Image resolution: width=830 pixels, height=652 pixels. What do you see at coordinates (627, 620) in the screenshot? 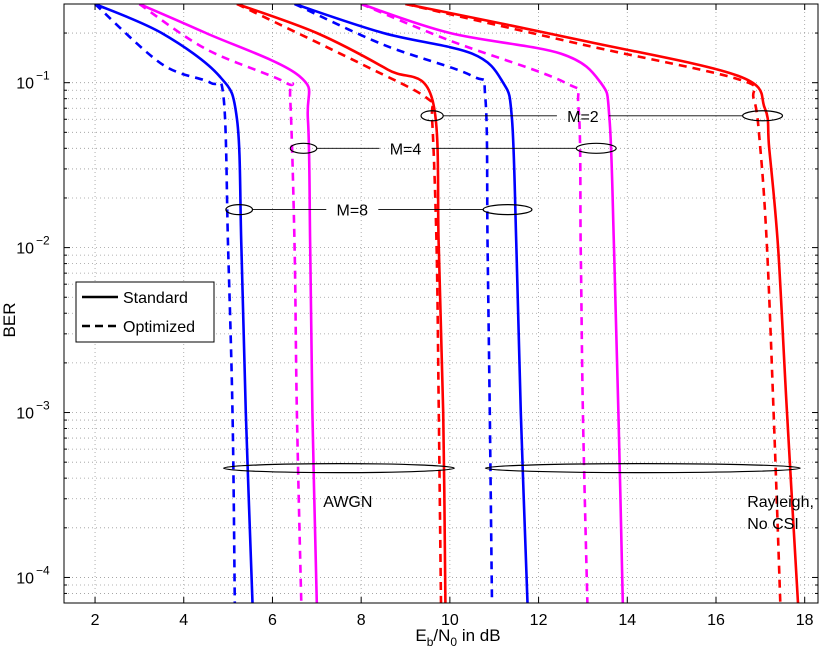
I see `x-tick-label: 14` at bounding box center [627, 620].